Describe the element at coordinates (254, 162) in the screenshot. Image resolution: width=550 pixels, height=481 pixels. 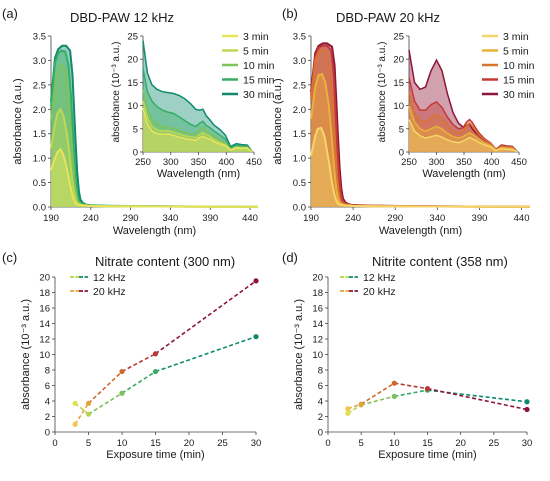
I see `inset-x-tick-label: 450` at that location.